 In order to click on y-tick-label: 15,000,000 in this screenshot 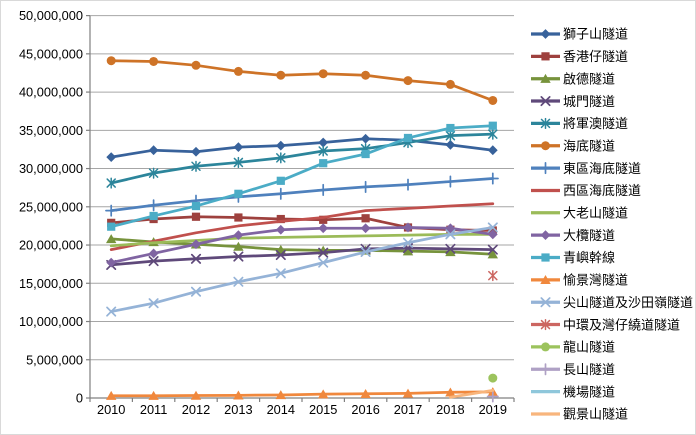, I will do `click(51, 283)`.